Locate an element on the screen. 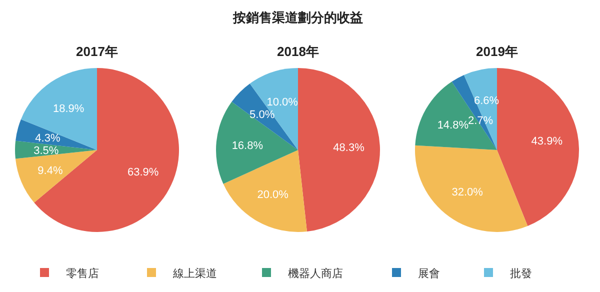  data-label: 16.8% is located at coordinates (248, 146).